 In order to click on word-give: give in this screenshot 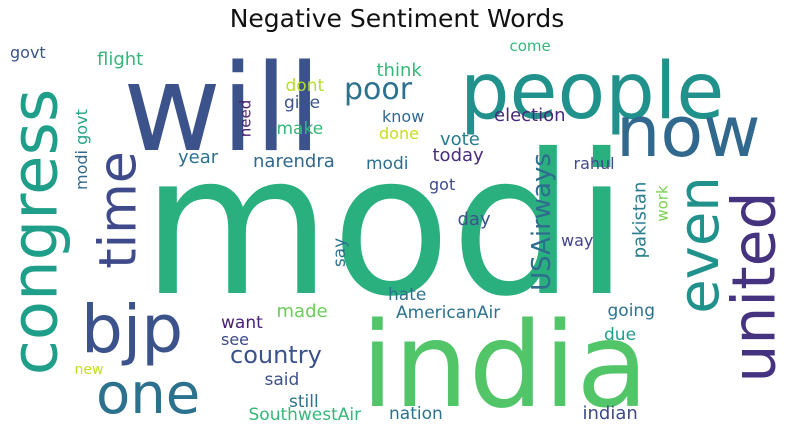, I will do `click(302, 102)`.